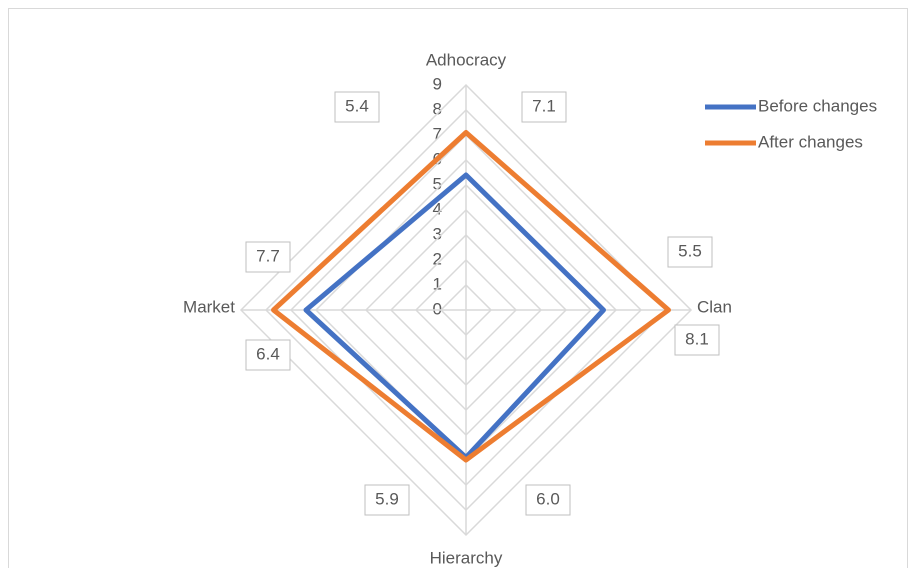 This screenshot has height=568, width=909. What do you see at coordinates (714, 306) in the screenshot?
I see `category-label: Clan` at bounding box center [714, 306].